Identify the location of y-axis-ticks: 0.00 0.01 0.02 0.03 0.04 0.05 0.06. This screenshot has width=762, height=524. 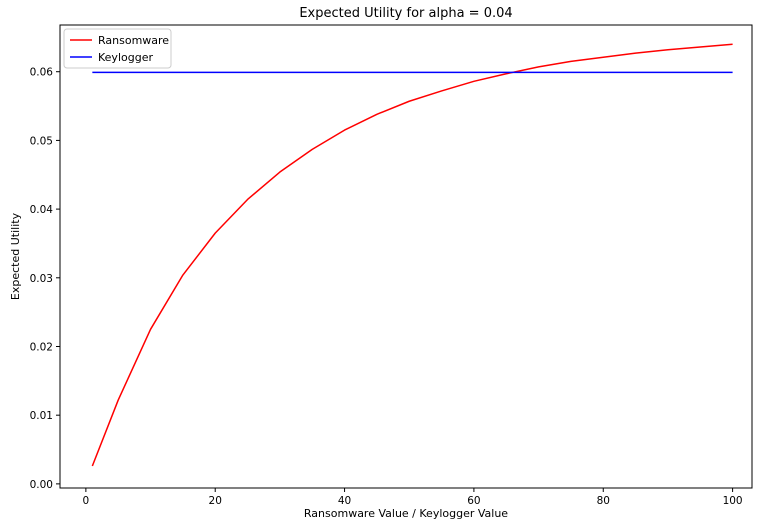
(45, 279).